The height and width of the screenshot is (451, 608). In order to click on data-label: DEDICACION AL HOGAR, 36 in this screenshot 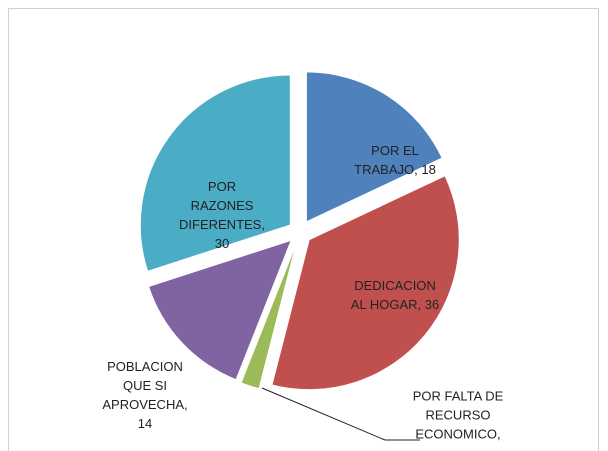, I will do `click(395, 295)`.